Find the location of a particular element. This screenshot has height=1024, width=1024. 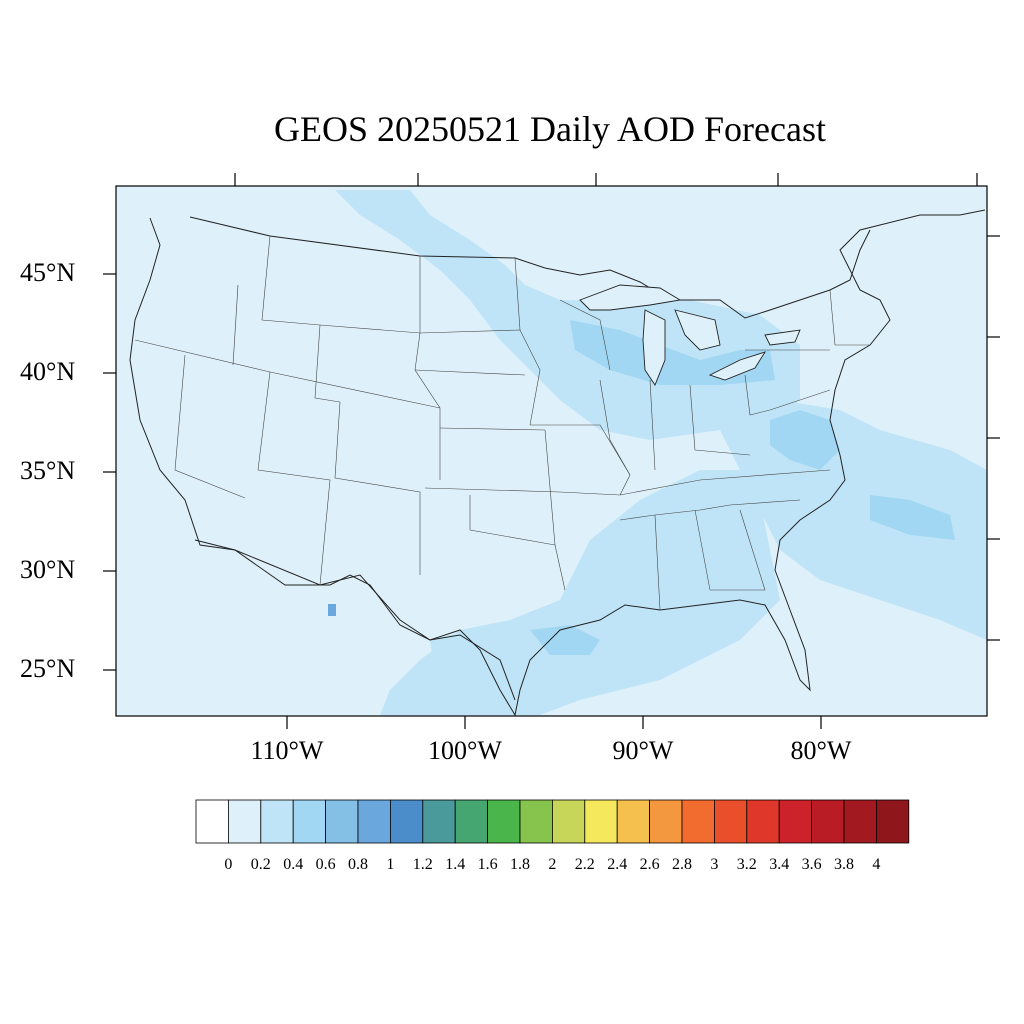

colorbar-tick-label: 1.6 is located at coordinates (487, 864).